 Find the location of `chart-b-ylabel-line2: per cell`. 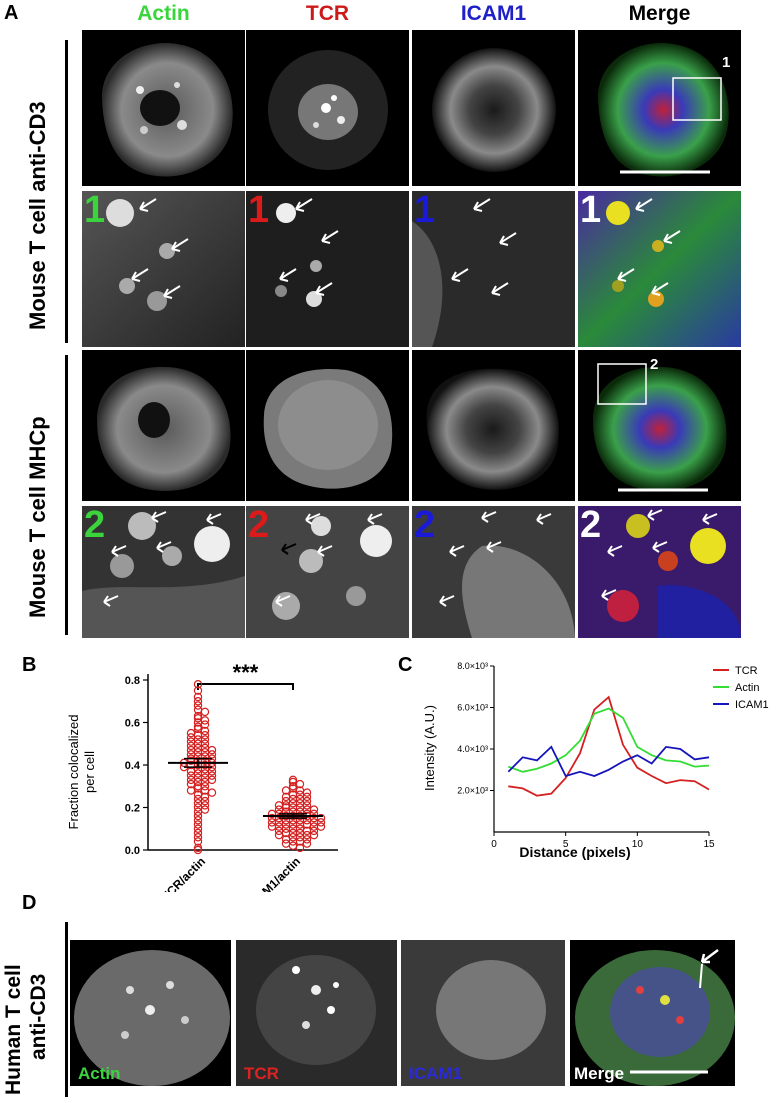

chart-b-ylabel-line2: per cell is located at coordinates (89, 772).